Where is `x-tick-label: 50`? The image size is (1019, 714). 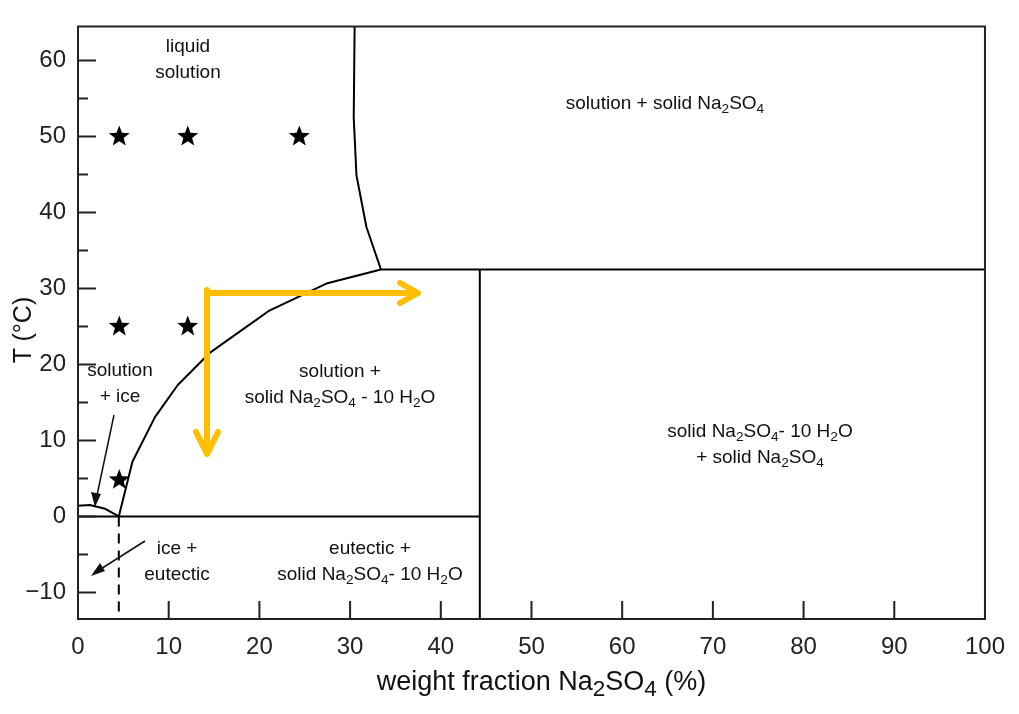
x-tick-label: 50 is located at coordinates (531, 646).